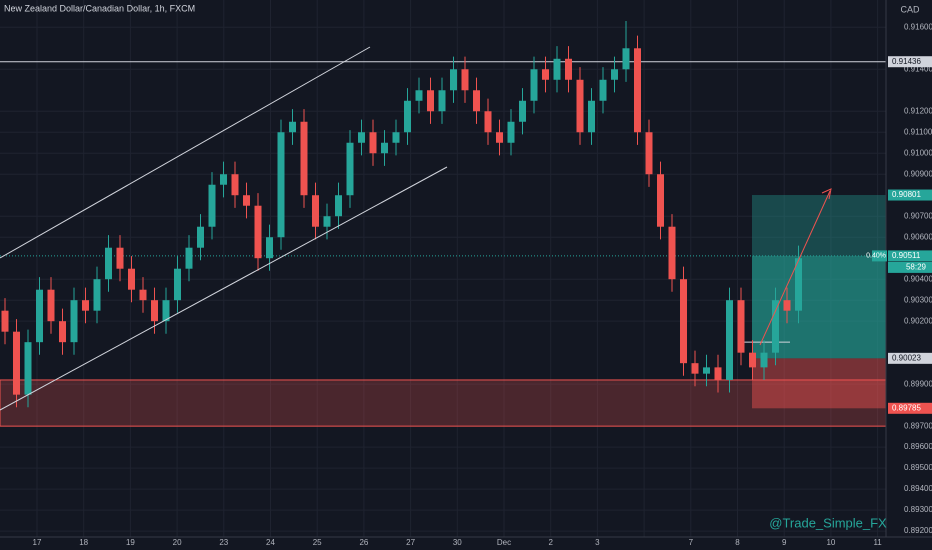 This screenshot has width=932, height=550. Describe the element at coordinates (828, 522) in the screenshot. I see `watermark: @Trade_Simple_FX` at that location.